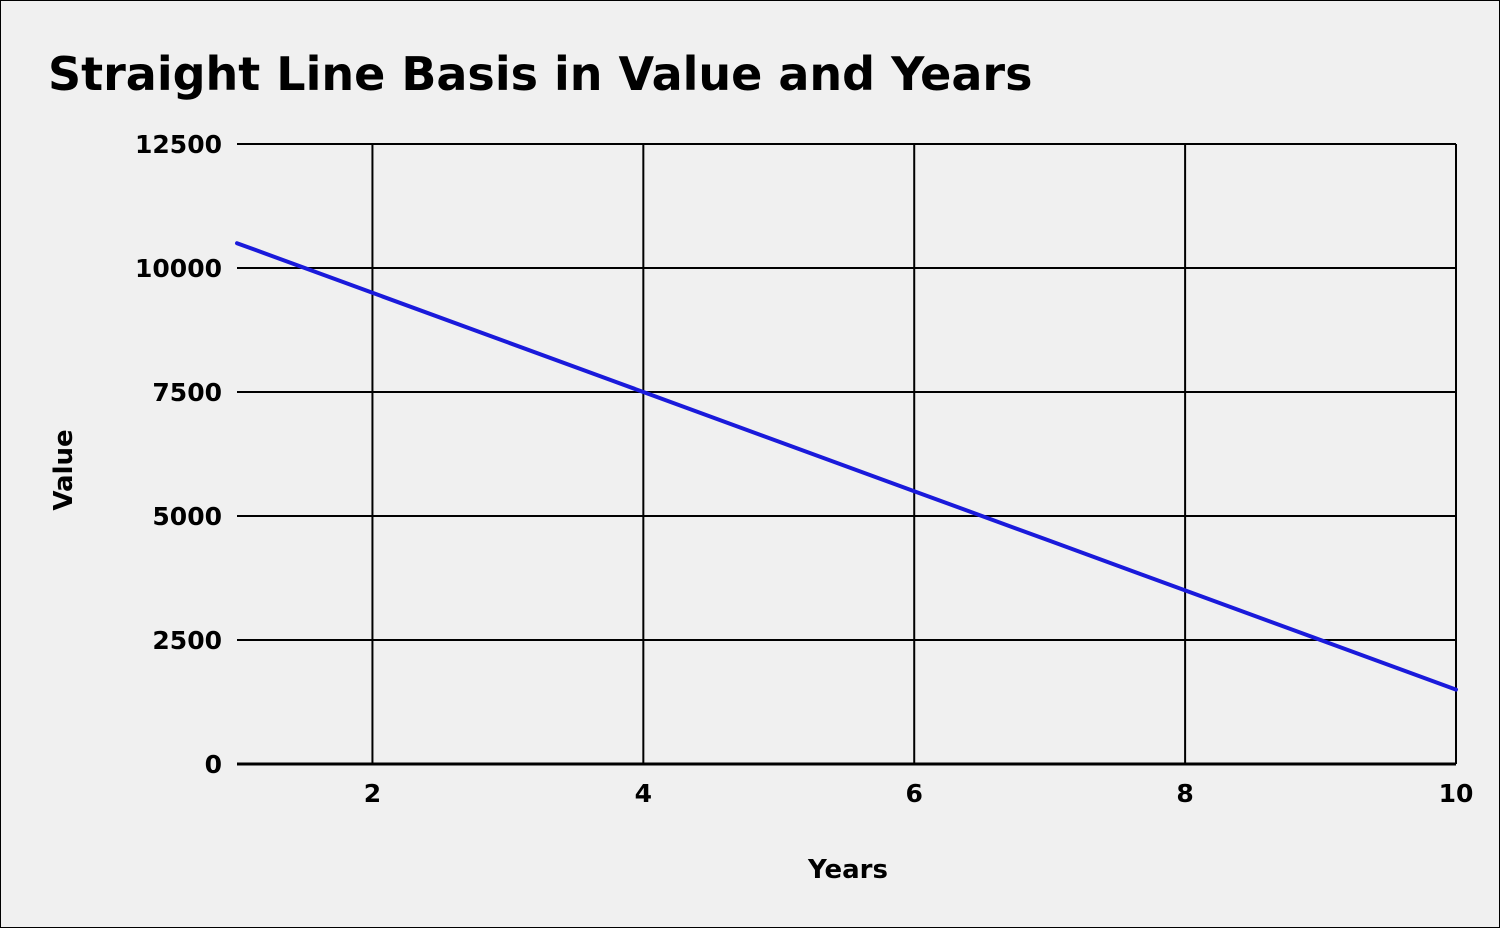  What do you see at coordinates (187, 516) in the screenshot?
I see `y-tick-label: 5000` at bounding box center [187, 516].